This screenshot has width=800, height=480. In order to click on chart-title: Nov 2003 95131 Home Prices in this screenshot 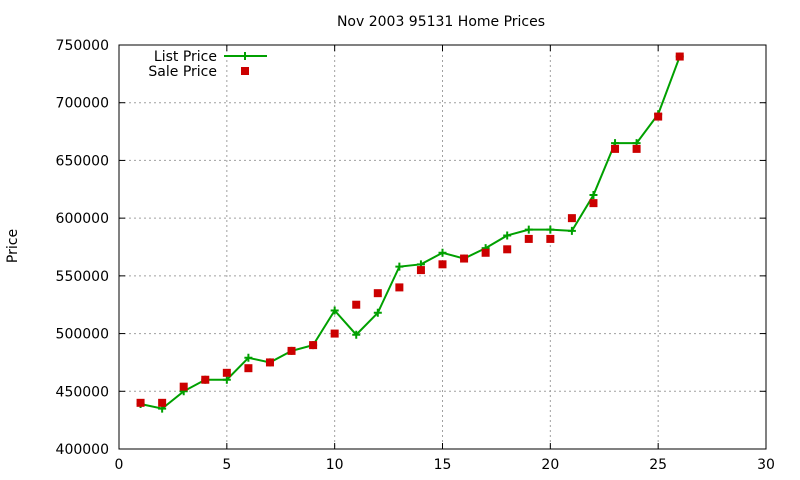, I will do `click(441, 22)`.